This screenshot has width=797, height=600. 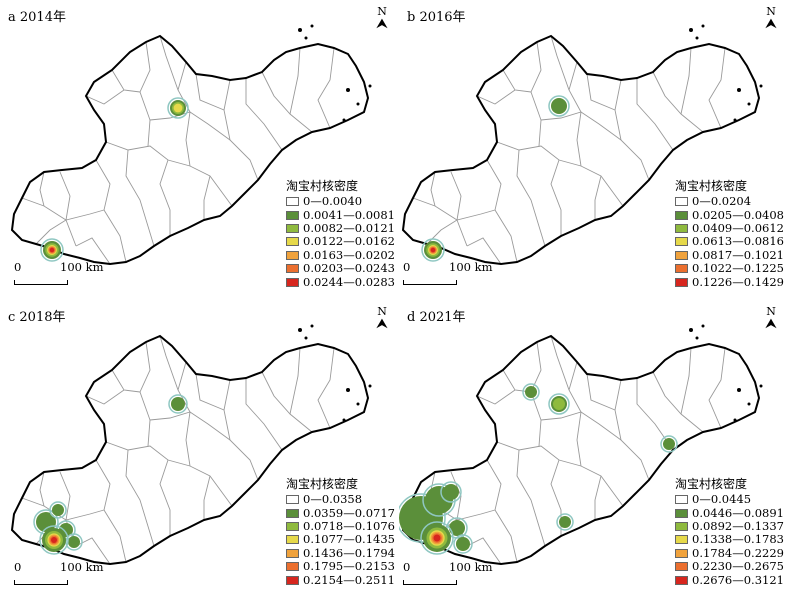 I want to click on legend-item: 0.0205—0.0408, so click(x=729, y=214).